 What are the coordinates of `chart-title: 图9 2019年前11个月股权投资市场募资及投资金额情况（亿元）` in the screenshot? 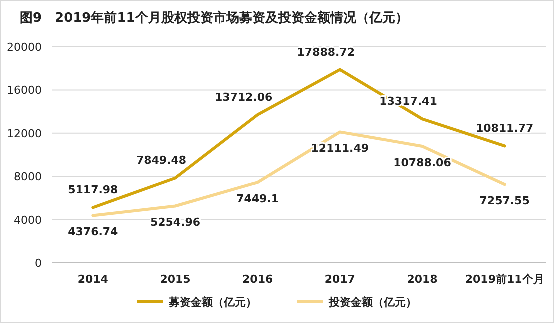 It's located at (214, 18).